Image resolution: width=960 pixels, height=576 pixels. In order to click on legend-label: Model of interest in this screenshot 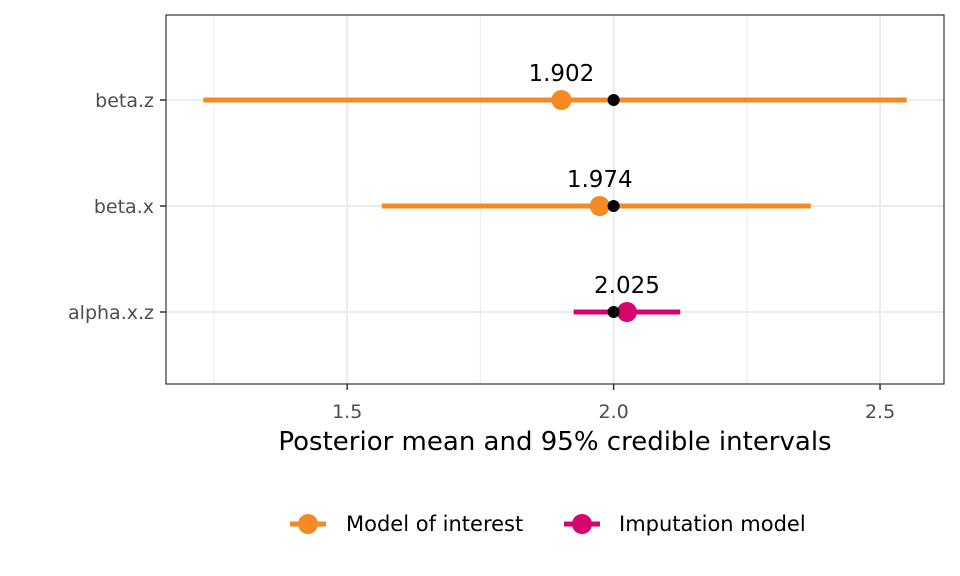, I will do `click(434, 524)`.